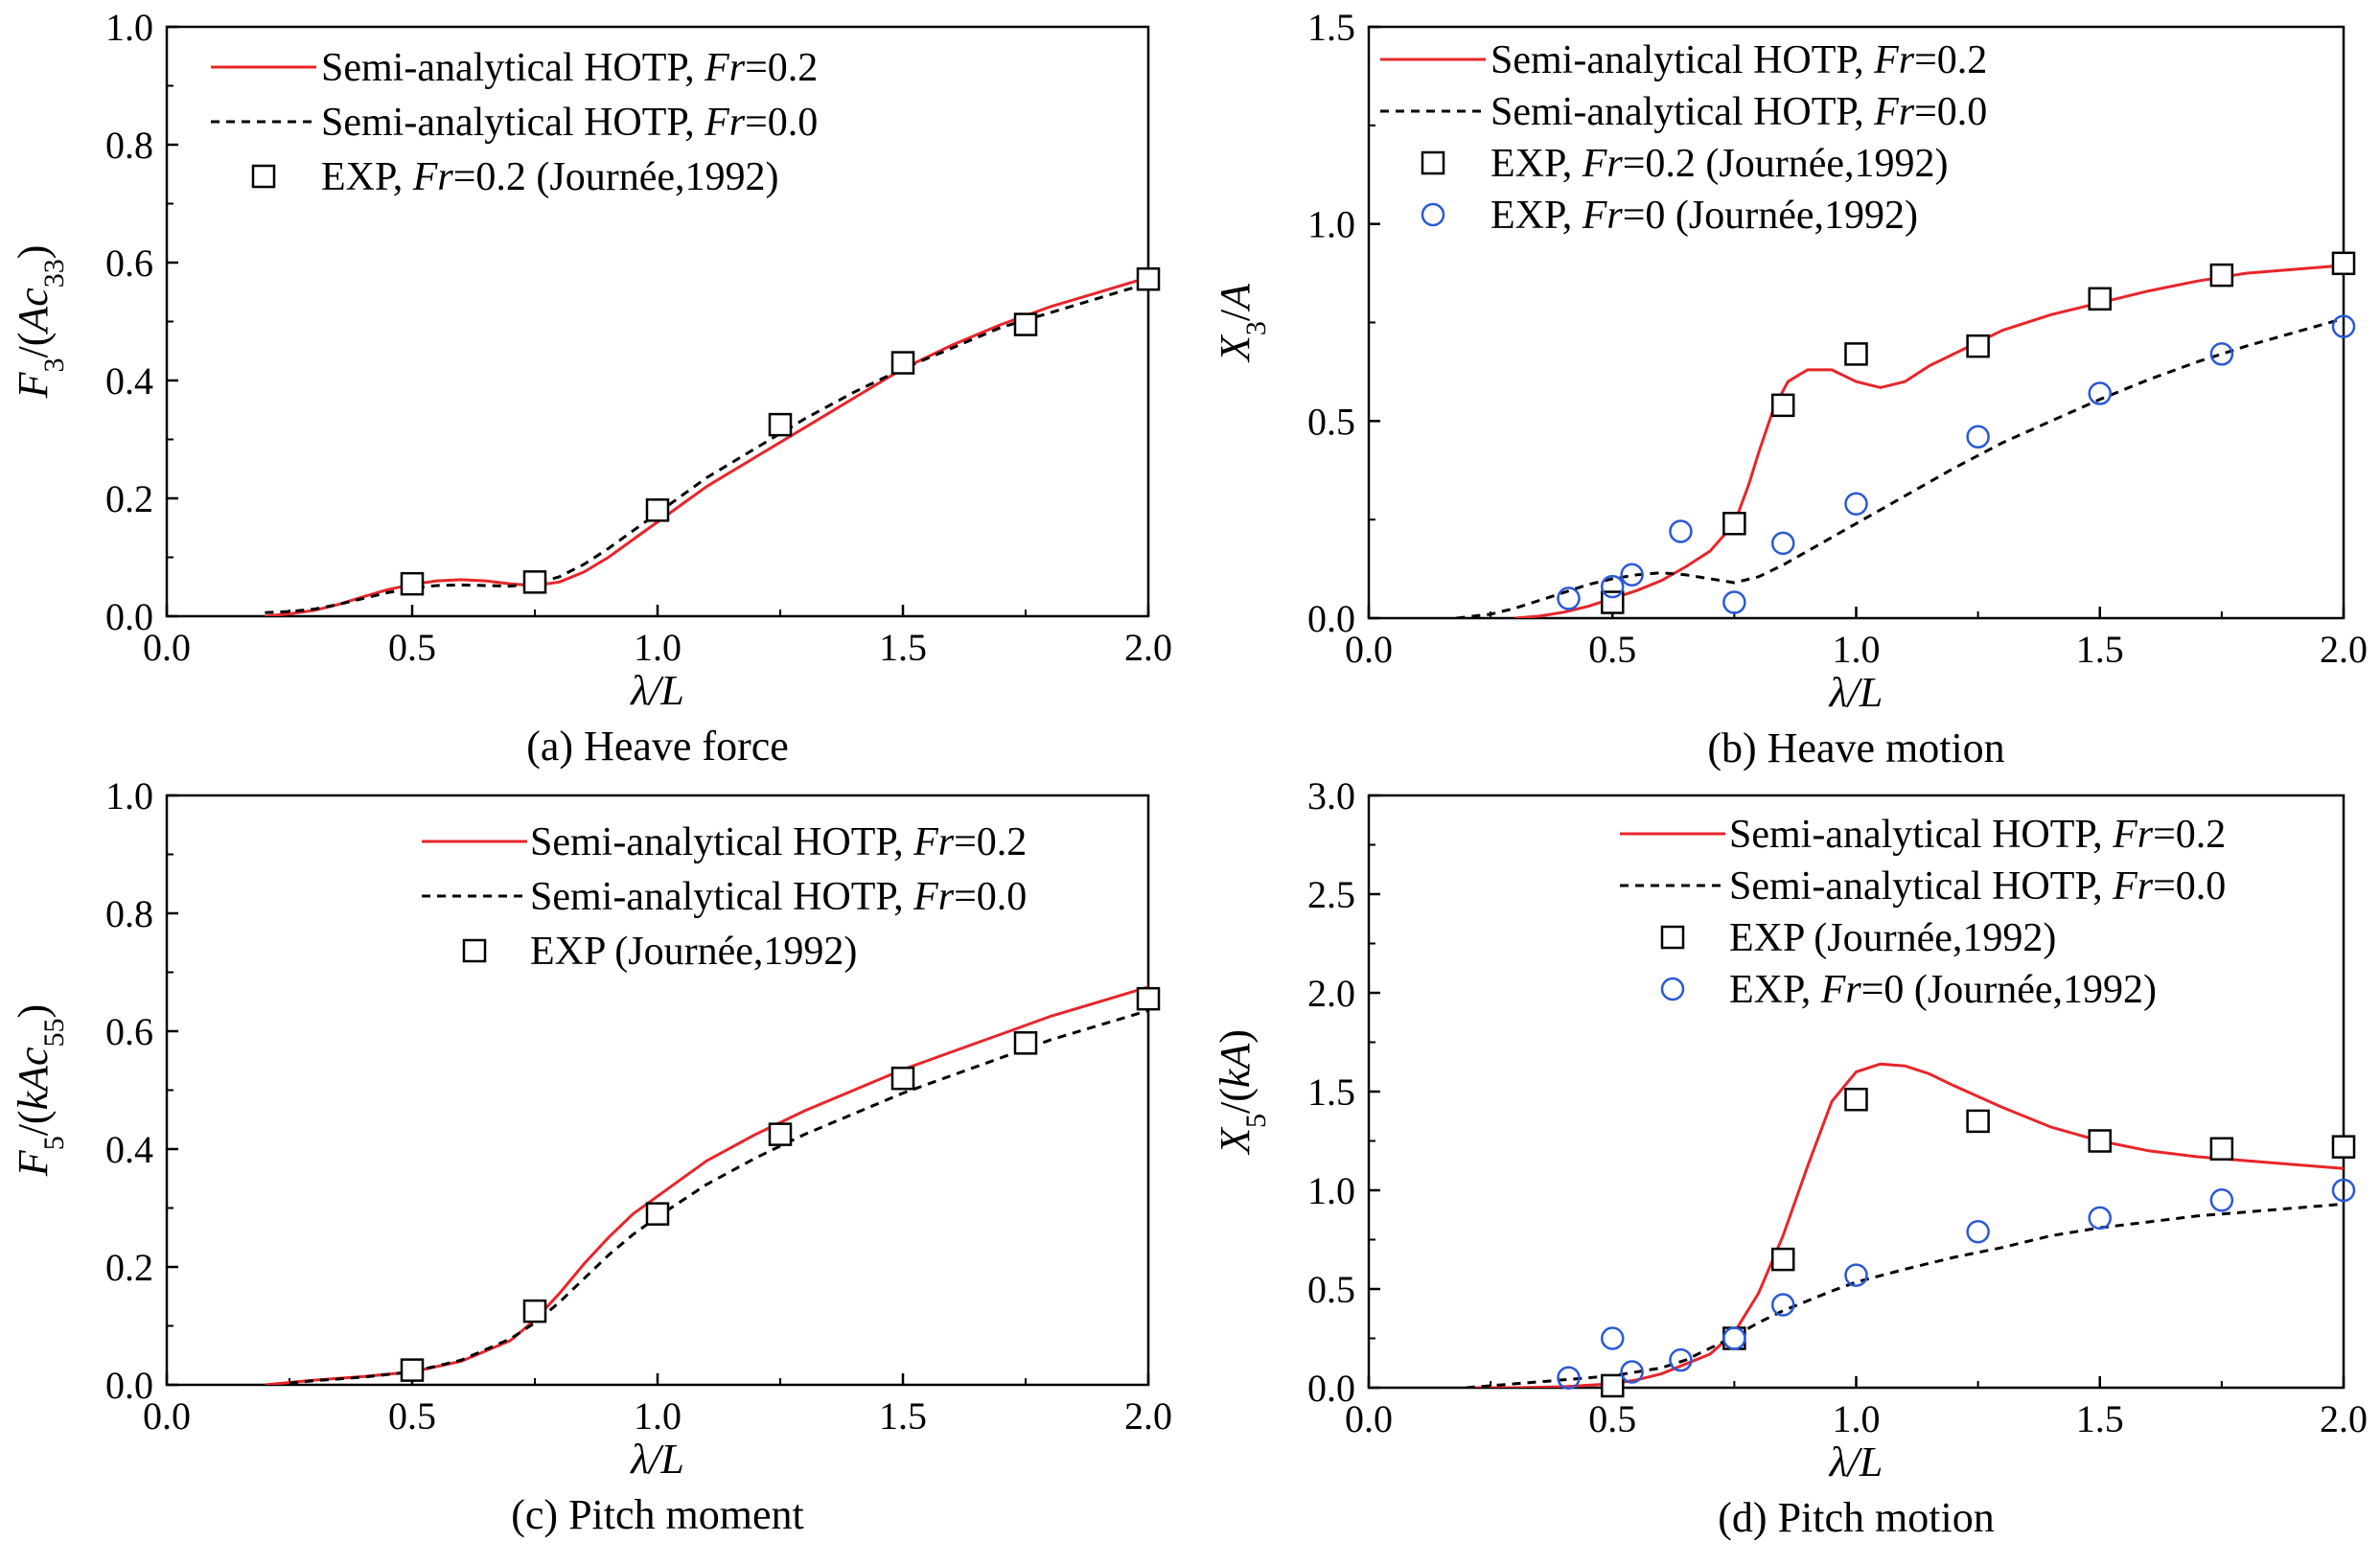 Image resolution: width=2380 pixels, height=1565 pixels. What do you see at coordinates (1331, 894) in the screenshot?
I see `y-tick-label: 2.5` at bounding box center [1331, 894].